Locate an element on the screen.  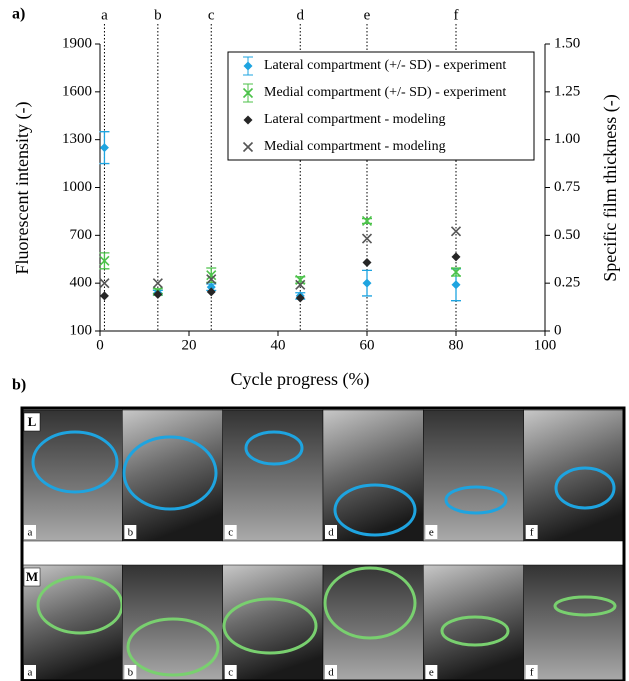
x-tick-label: 0 is located at coordinates (100, 345).